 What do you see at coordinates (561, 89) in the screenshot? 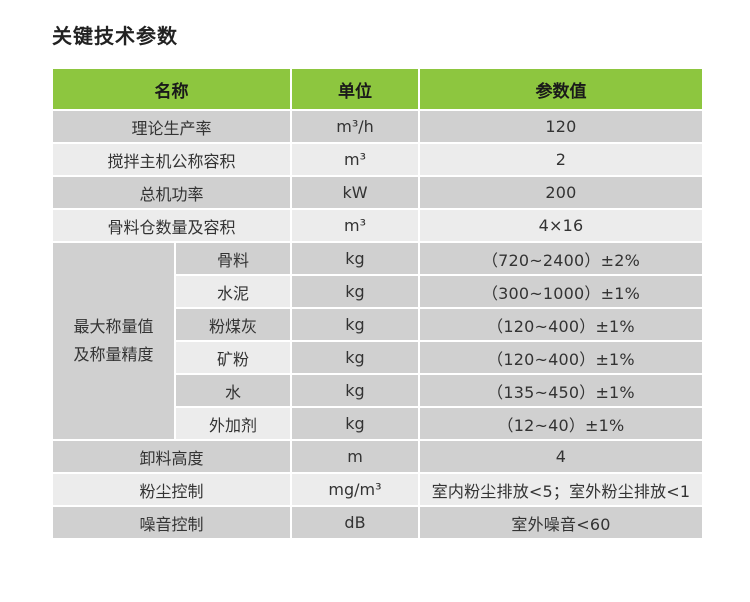
I see `header-value: 参数值` at bounding box center [561, 89].